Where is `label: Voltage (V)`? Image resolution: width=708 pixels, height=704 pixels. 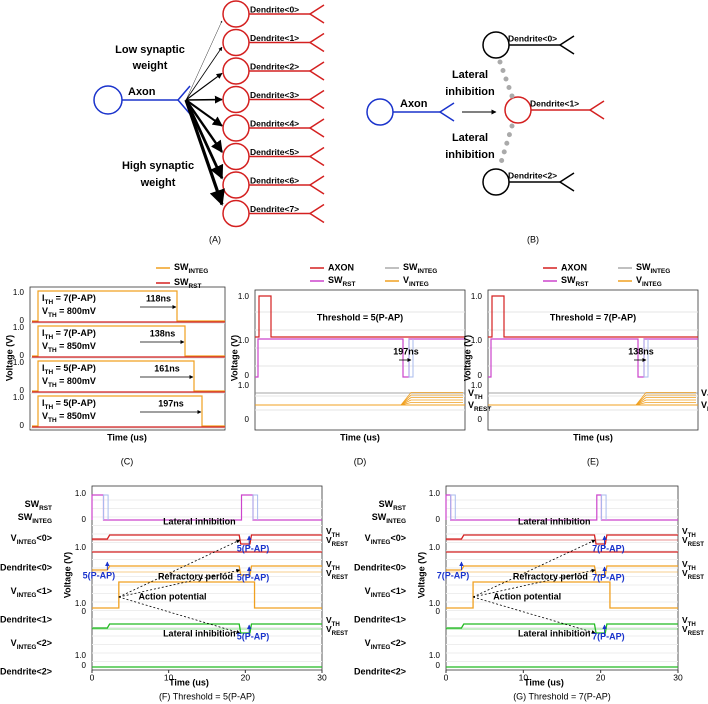
label: Voltage (V) is located at coordinates (234, 358).